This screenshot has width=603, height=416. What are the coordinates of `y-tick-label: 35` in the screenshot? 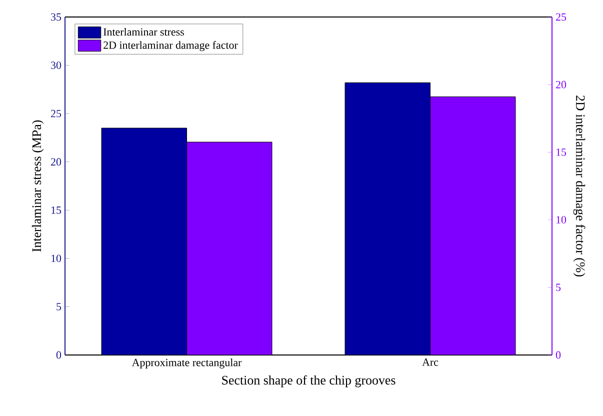 It's located at (56, 17).